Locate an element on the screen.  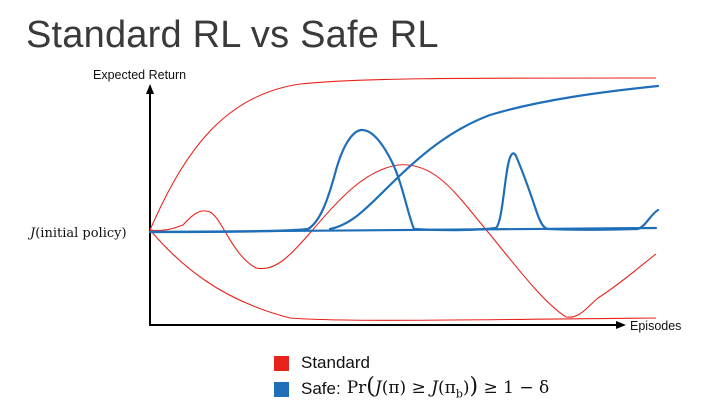
y-axis-label: Expected Return is located at coordinates (139, 75).